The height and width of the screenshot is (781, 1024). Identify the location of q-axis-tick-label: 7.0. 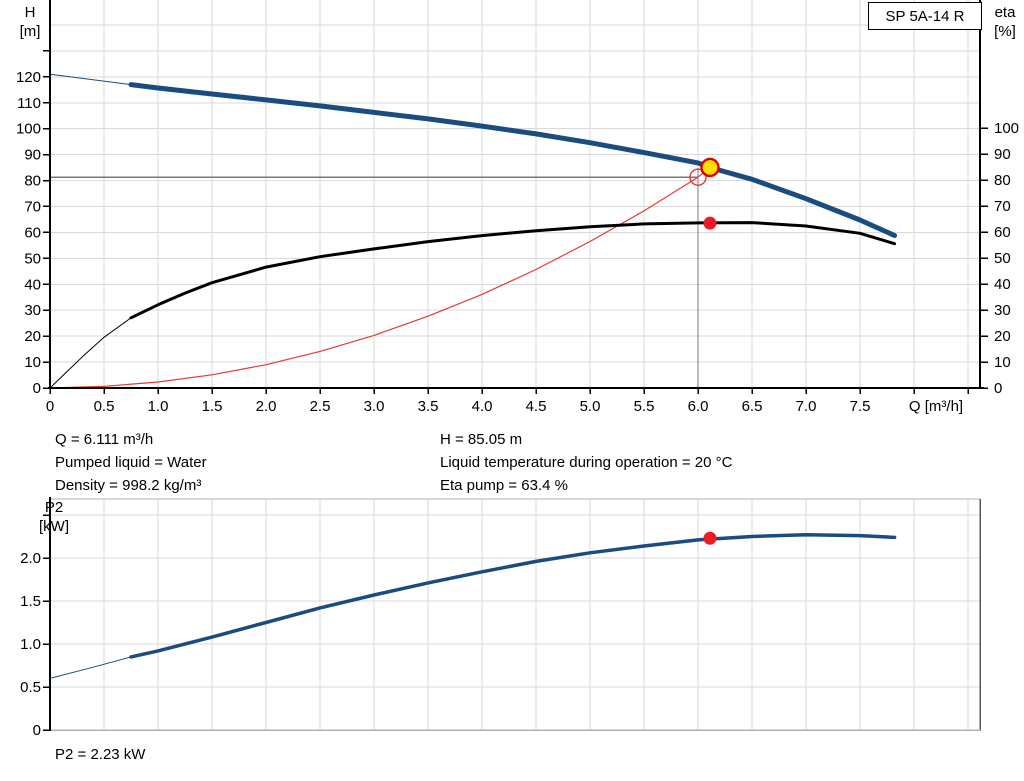
(806, 406).